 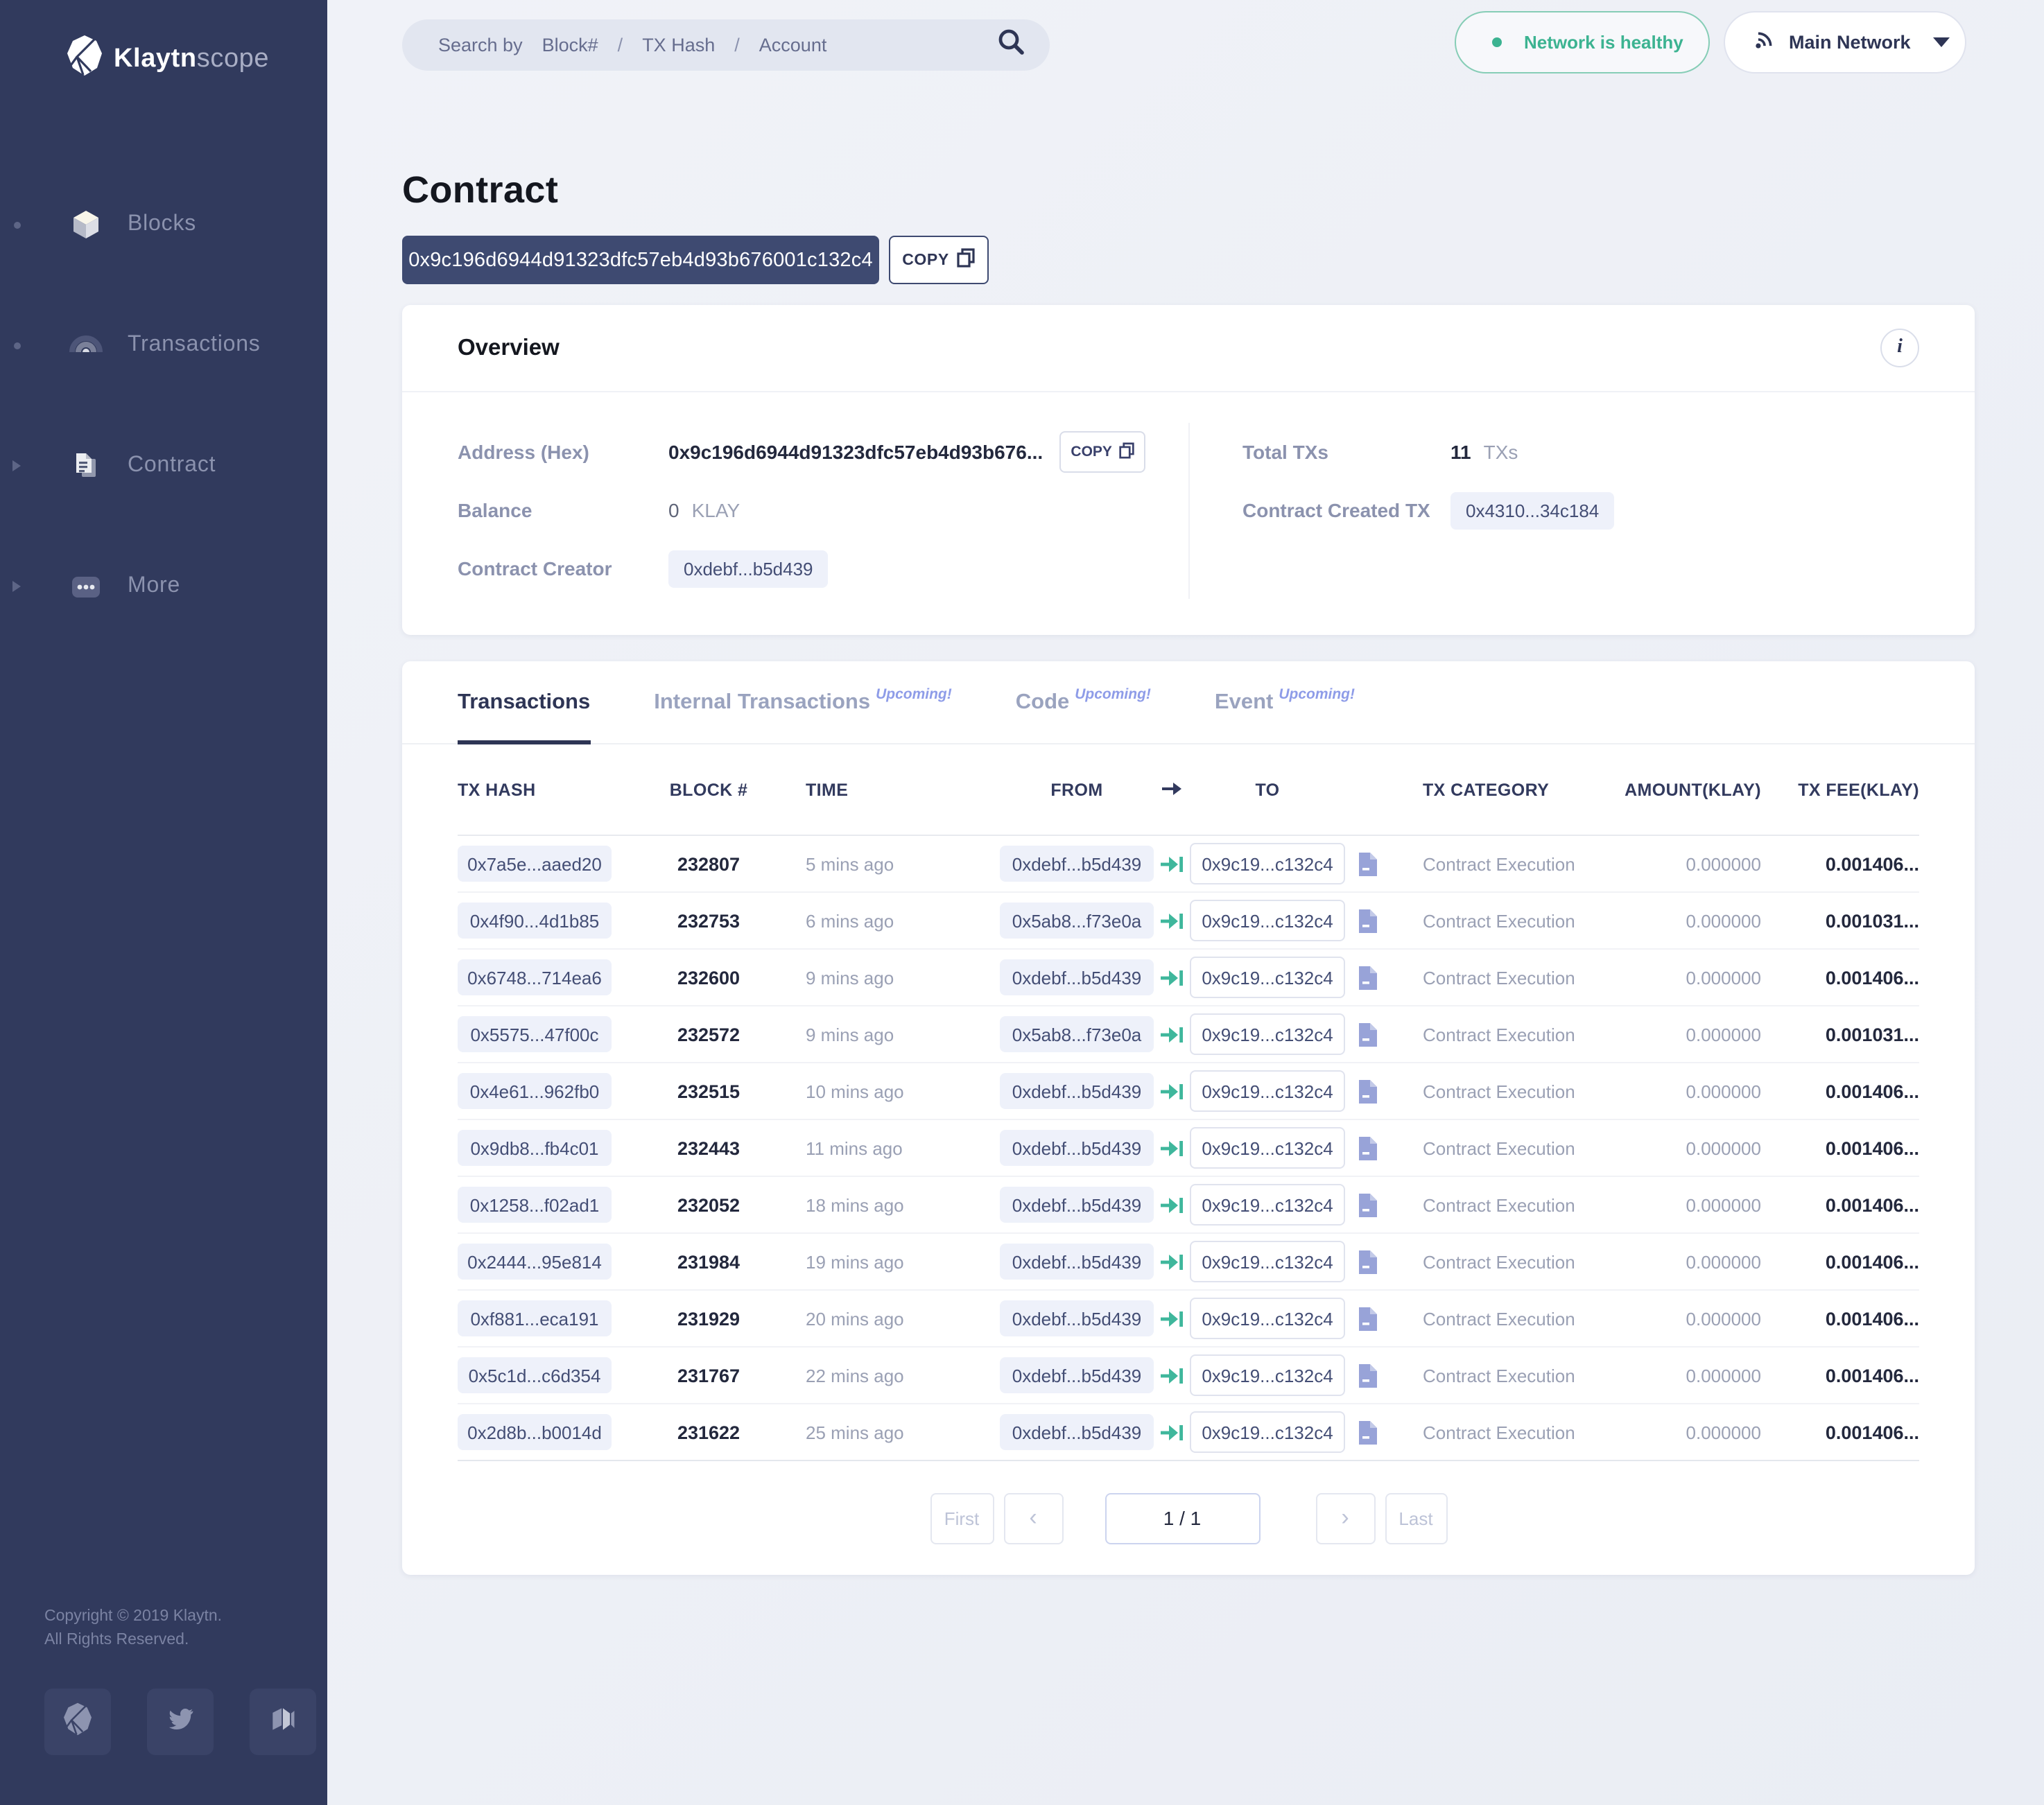 I want to click on more-ellipsis-icon, so click(x=86, y=586).